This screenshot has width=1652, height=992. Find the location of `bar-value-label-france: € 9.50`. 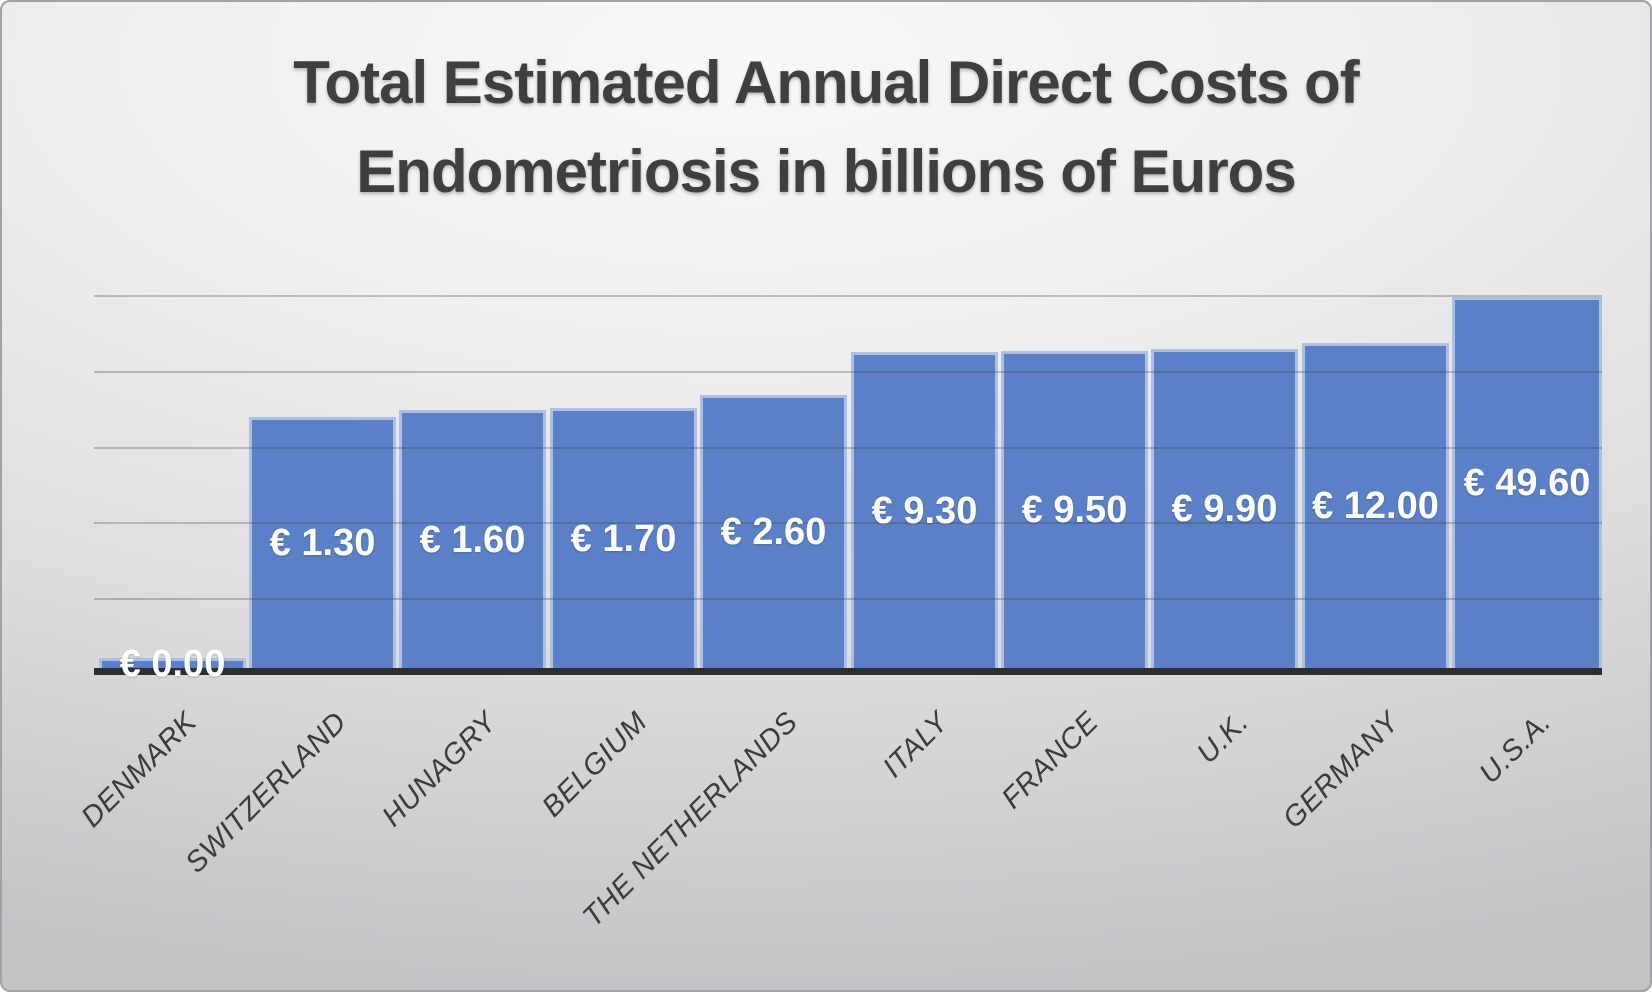

bar-value-label-france: € 9.50 is located at coordinates (1074, 509).